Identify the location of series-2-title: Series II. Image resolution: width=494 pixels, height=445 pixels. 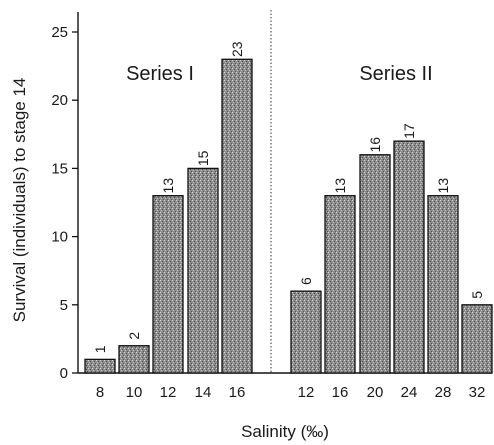
(395, 74).